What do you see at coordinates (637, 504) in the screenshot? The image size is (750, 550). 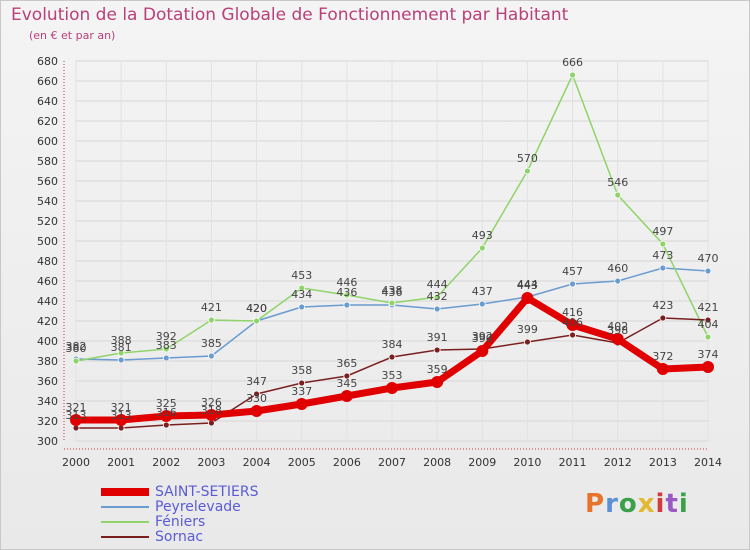 I see `proxiti-logo: Proxiti` at bounding box center [637, 504].